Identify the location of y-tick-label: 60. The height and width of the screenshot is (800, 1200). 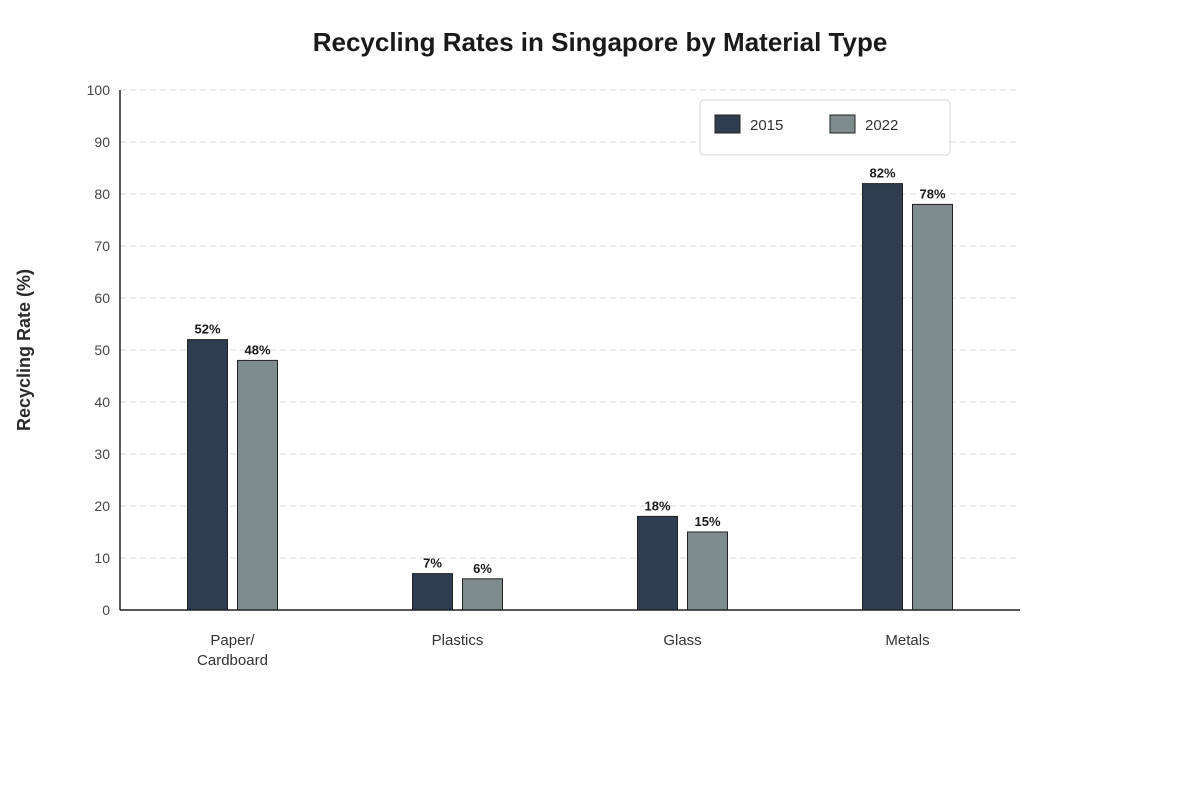
(102, 298).